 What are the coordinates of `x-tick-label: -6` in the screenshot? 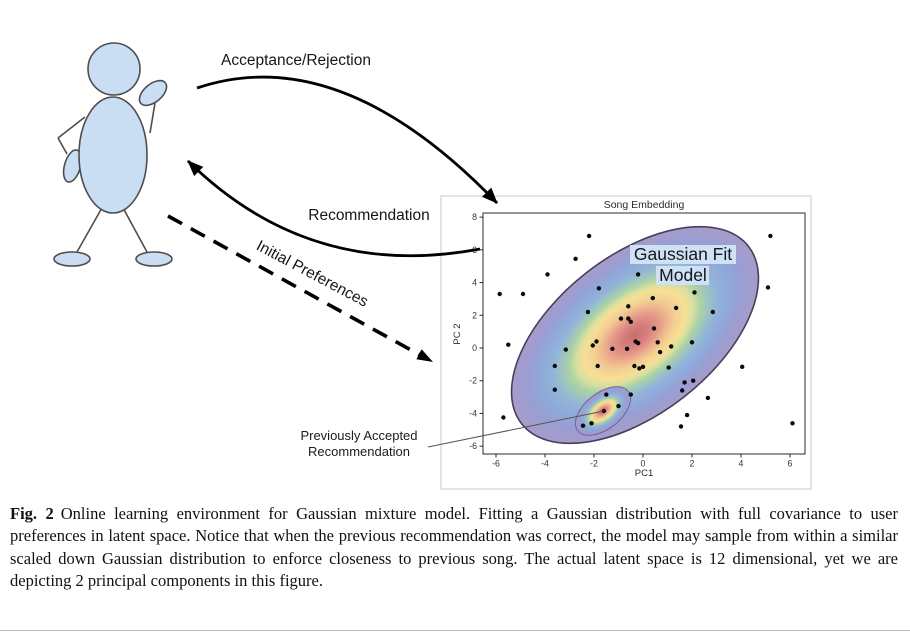 It's located at (496, 464).